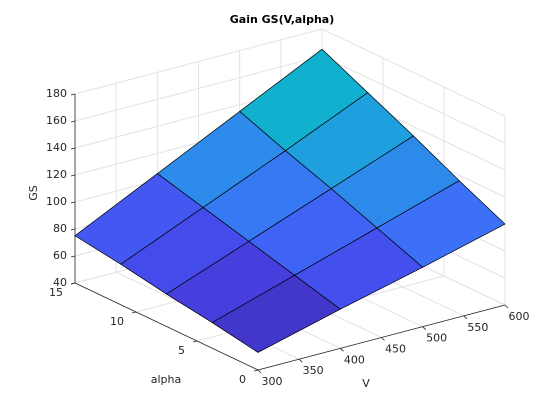  I want to click on x-tick-label: 500, so click(436, 338).